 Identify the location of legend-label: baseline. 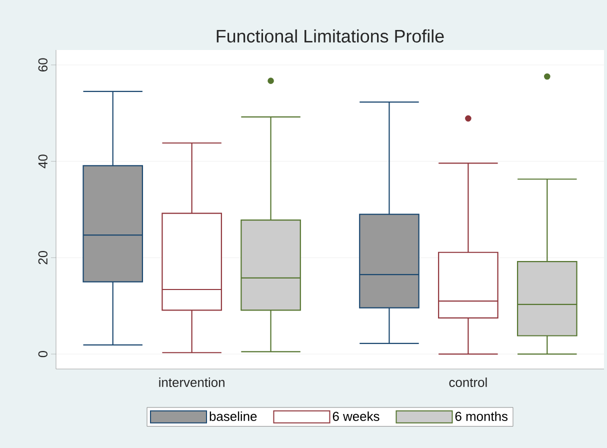
(233, 416).